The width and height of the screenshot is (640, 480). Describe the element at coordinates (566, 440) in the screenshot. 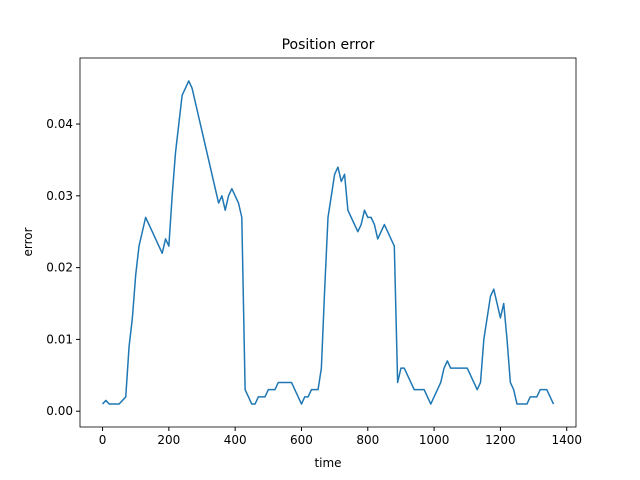

I see `x-tick-label: 1400` at that location.